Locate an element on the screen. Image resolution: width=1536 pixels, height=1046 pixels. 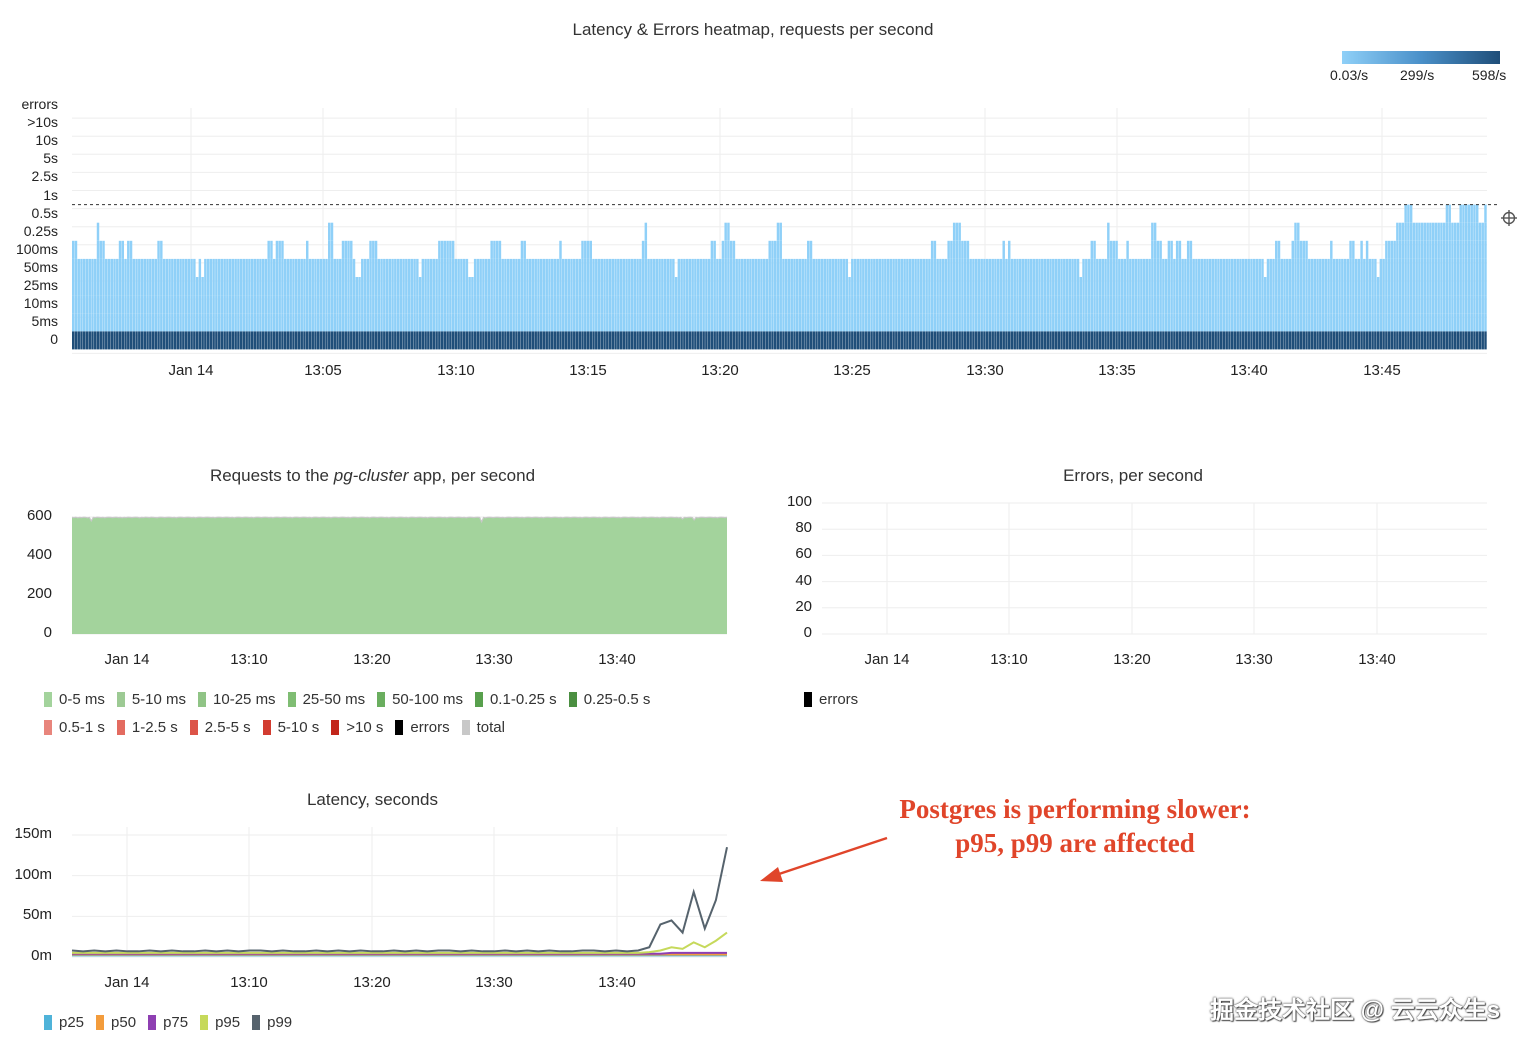
requests-legend-item: 1-2.5 s is located at coordinates (147, 727).